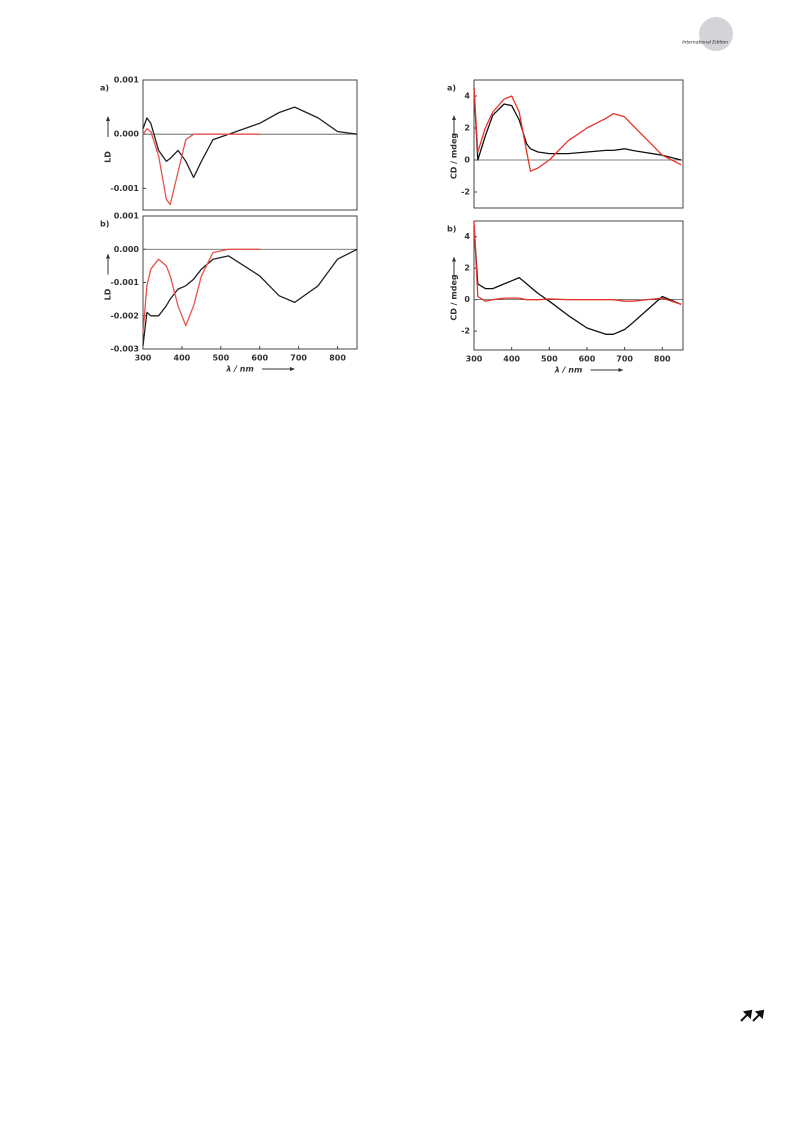  I want to click on y-tick-label: -0.003, so click(124, 349).